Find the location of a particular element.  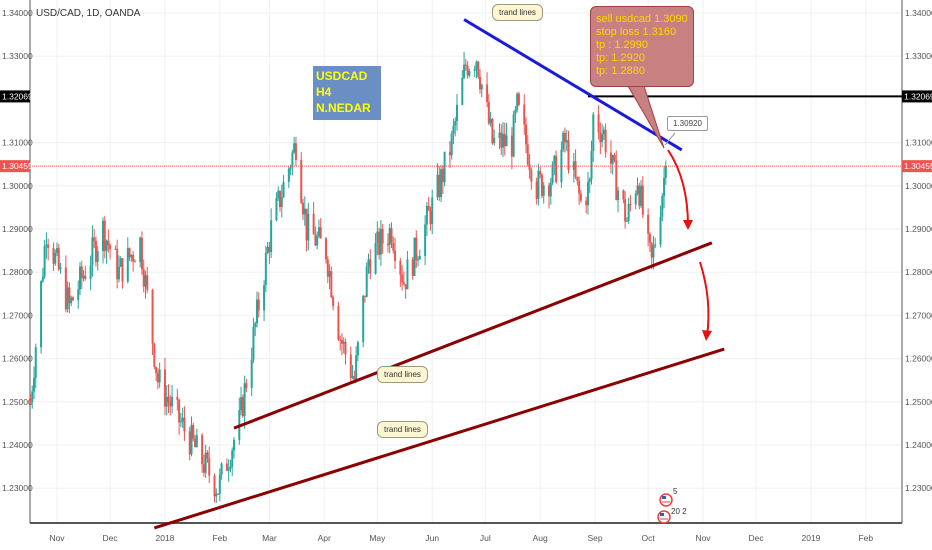

trend-line is located at coordinates (573, 85).